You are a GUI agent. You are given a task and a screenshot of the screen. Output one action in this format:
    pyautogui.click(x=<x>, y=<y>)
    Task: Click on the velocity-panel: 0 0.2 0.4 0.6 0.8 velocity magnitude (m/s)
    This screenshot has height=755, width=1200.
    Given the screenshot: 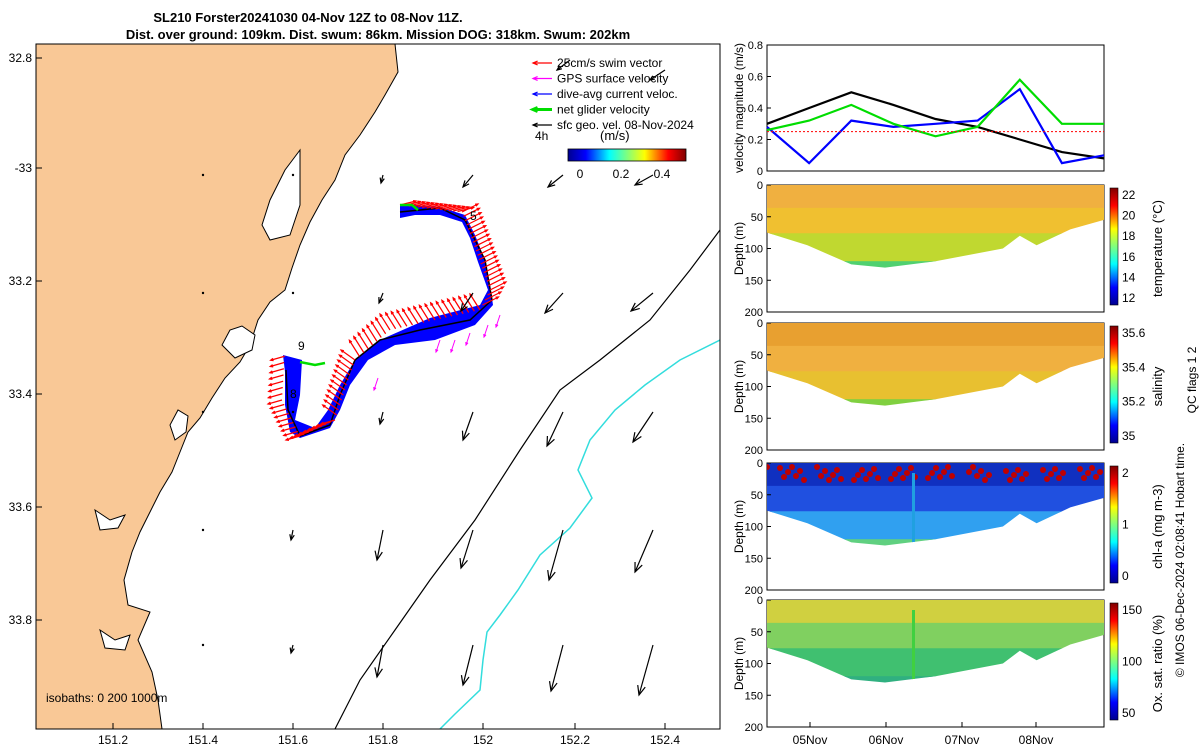 What is the action you would take?
    pyautogui.click(x=918, y=109)
    